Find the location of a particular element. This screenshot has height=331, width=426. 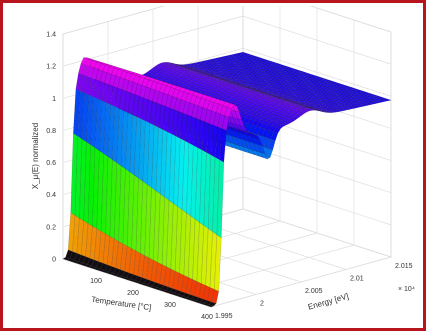

z-tick-label: 0.6 is located at coordinates (51, 163).